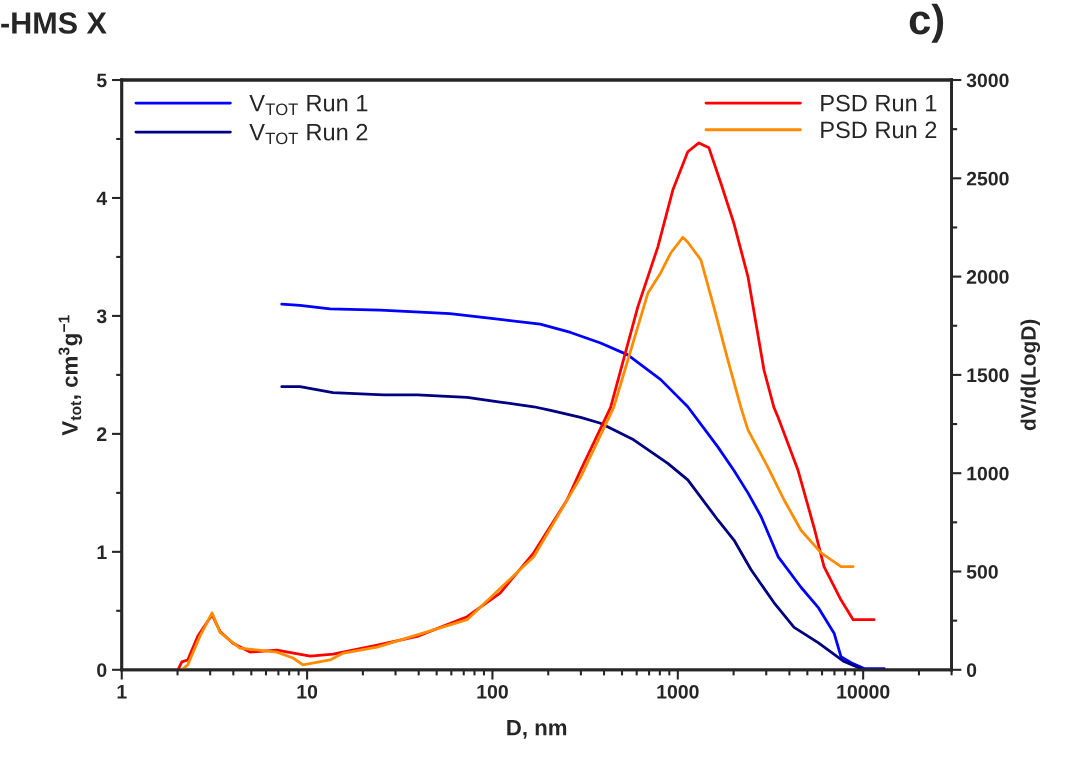 Image resolution: width=1068 pixels, height=762 pixels. Describe the element at coordinates (988, 473) in the screenshot. I see `y2-tick-label: 1000` at that location.